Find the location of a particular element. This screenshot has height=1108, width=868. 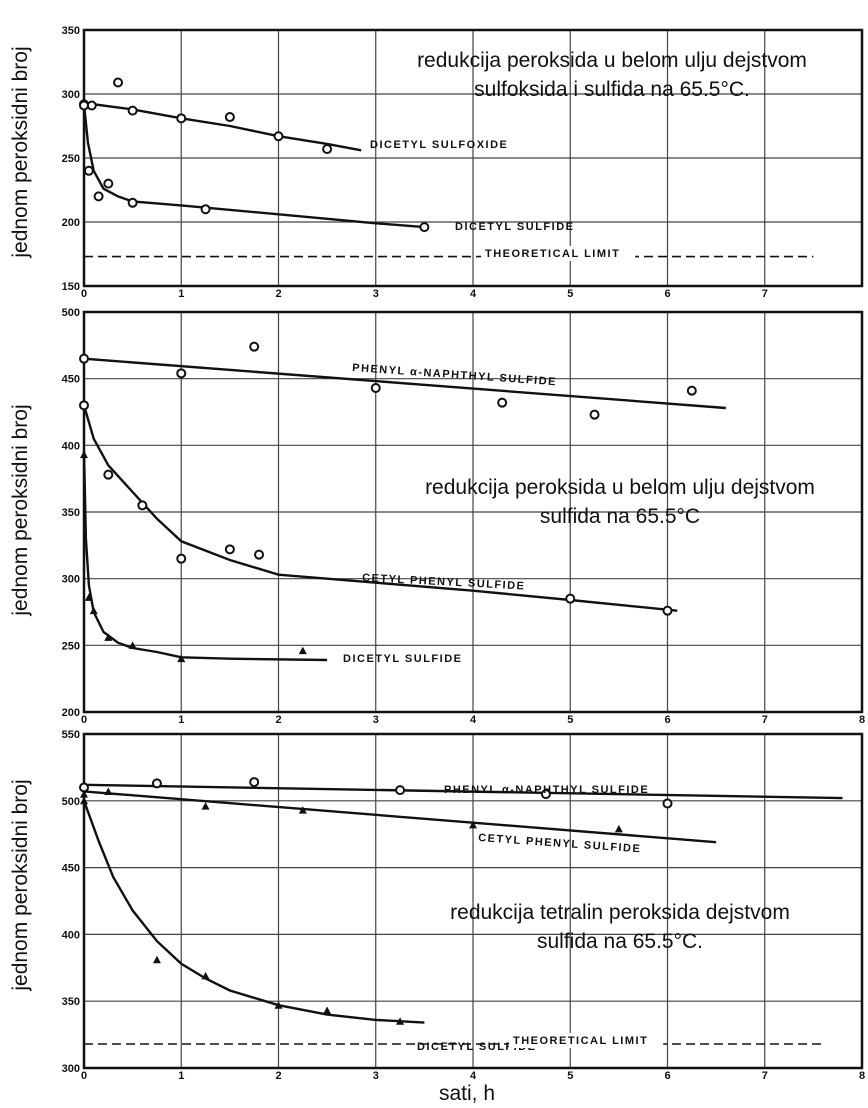

x-tick-label: 5 is located at coordinates (570, 720).